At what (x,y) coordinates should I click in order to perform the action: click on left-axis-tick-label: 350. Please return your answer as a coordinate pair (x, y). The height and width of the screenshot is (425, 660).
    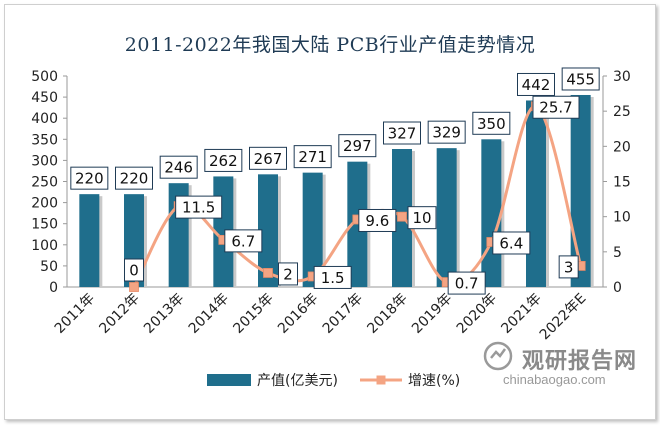
    Looking at the image, I should click on (44, 140).